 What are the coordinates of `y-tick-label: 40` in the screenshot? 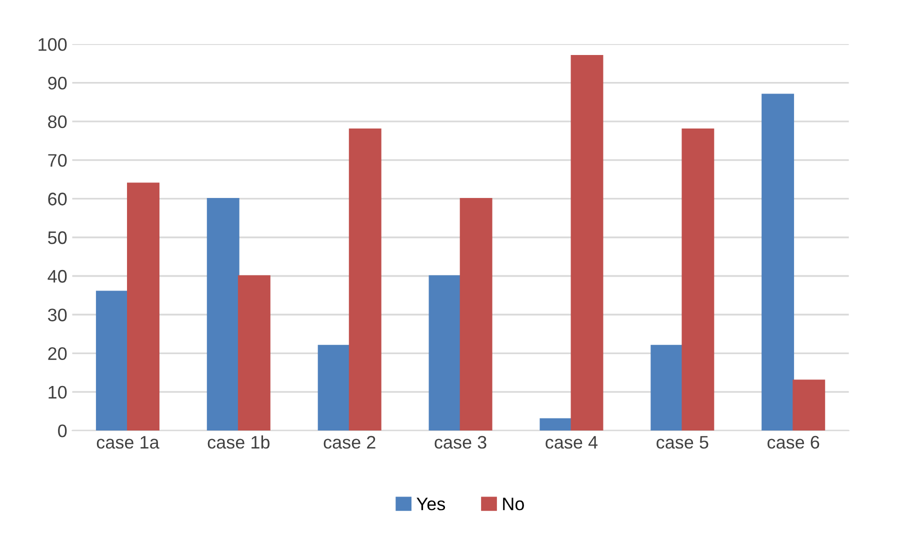 It's located at (57, 276).